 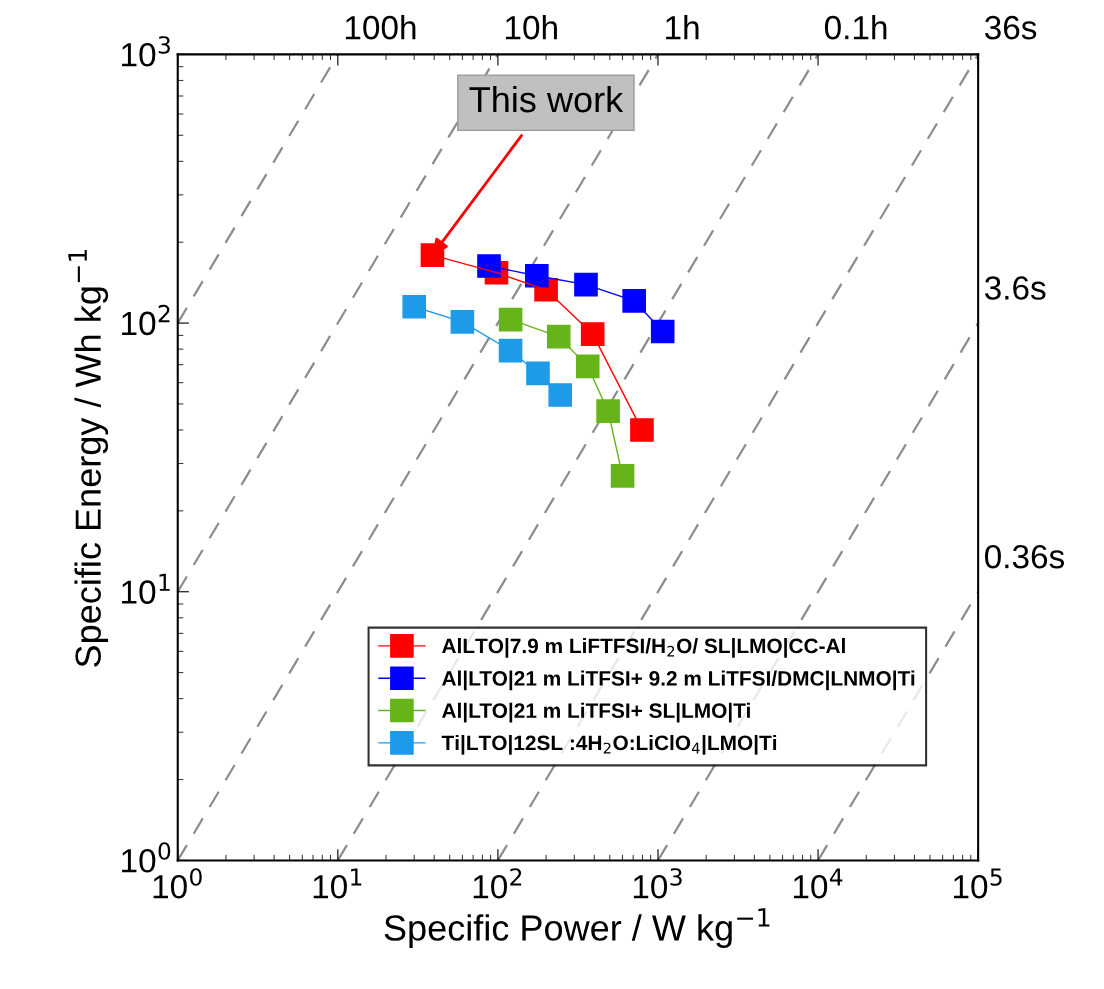 What do you see at coordinates (337, 883) in the screenshot?
I see `x-tick-label: 10$^{1}$` at bounding box center [337, 883].